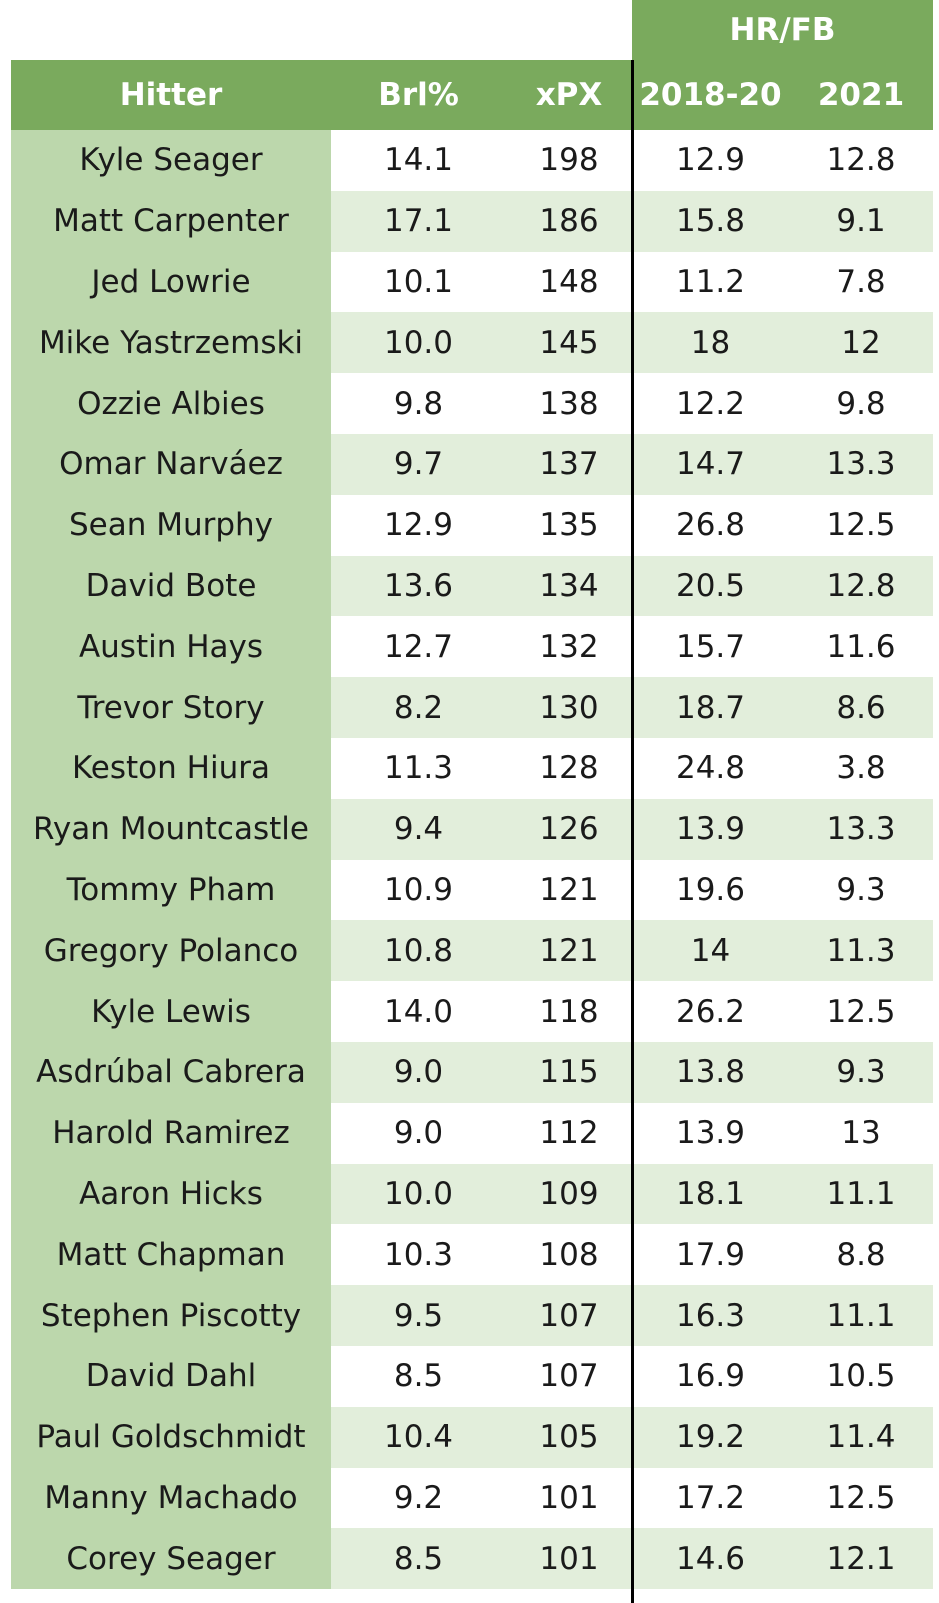 The height and width of the screenshot is (1603, 939). Describe the element at coordinates (569, 1072) in the screenshot. I see `xpx-cell: 115` at that location.